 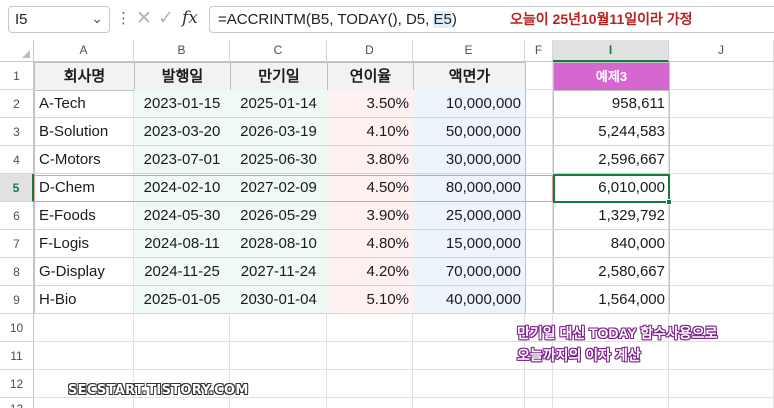 What do you see at coordinates (17, 104) in the screenshot?
I see `row-header-2: 2` at bounding box center [17, 104].